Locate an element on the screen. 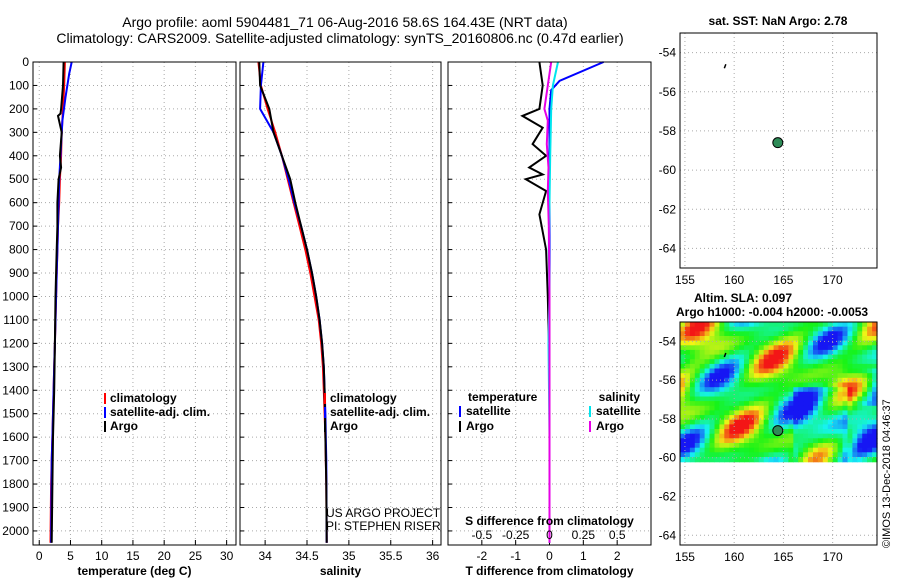 The height and width of the screenshot is (580, 900). depth-tick-label: 700 is located at coordinates (19, 226).